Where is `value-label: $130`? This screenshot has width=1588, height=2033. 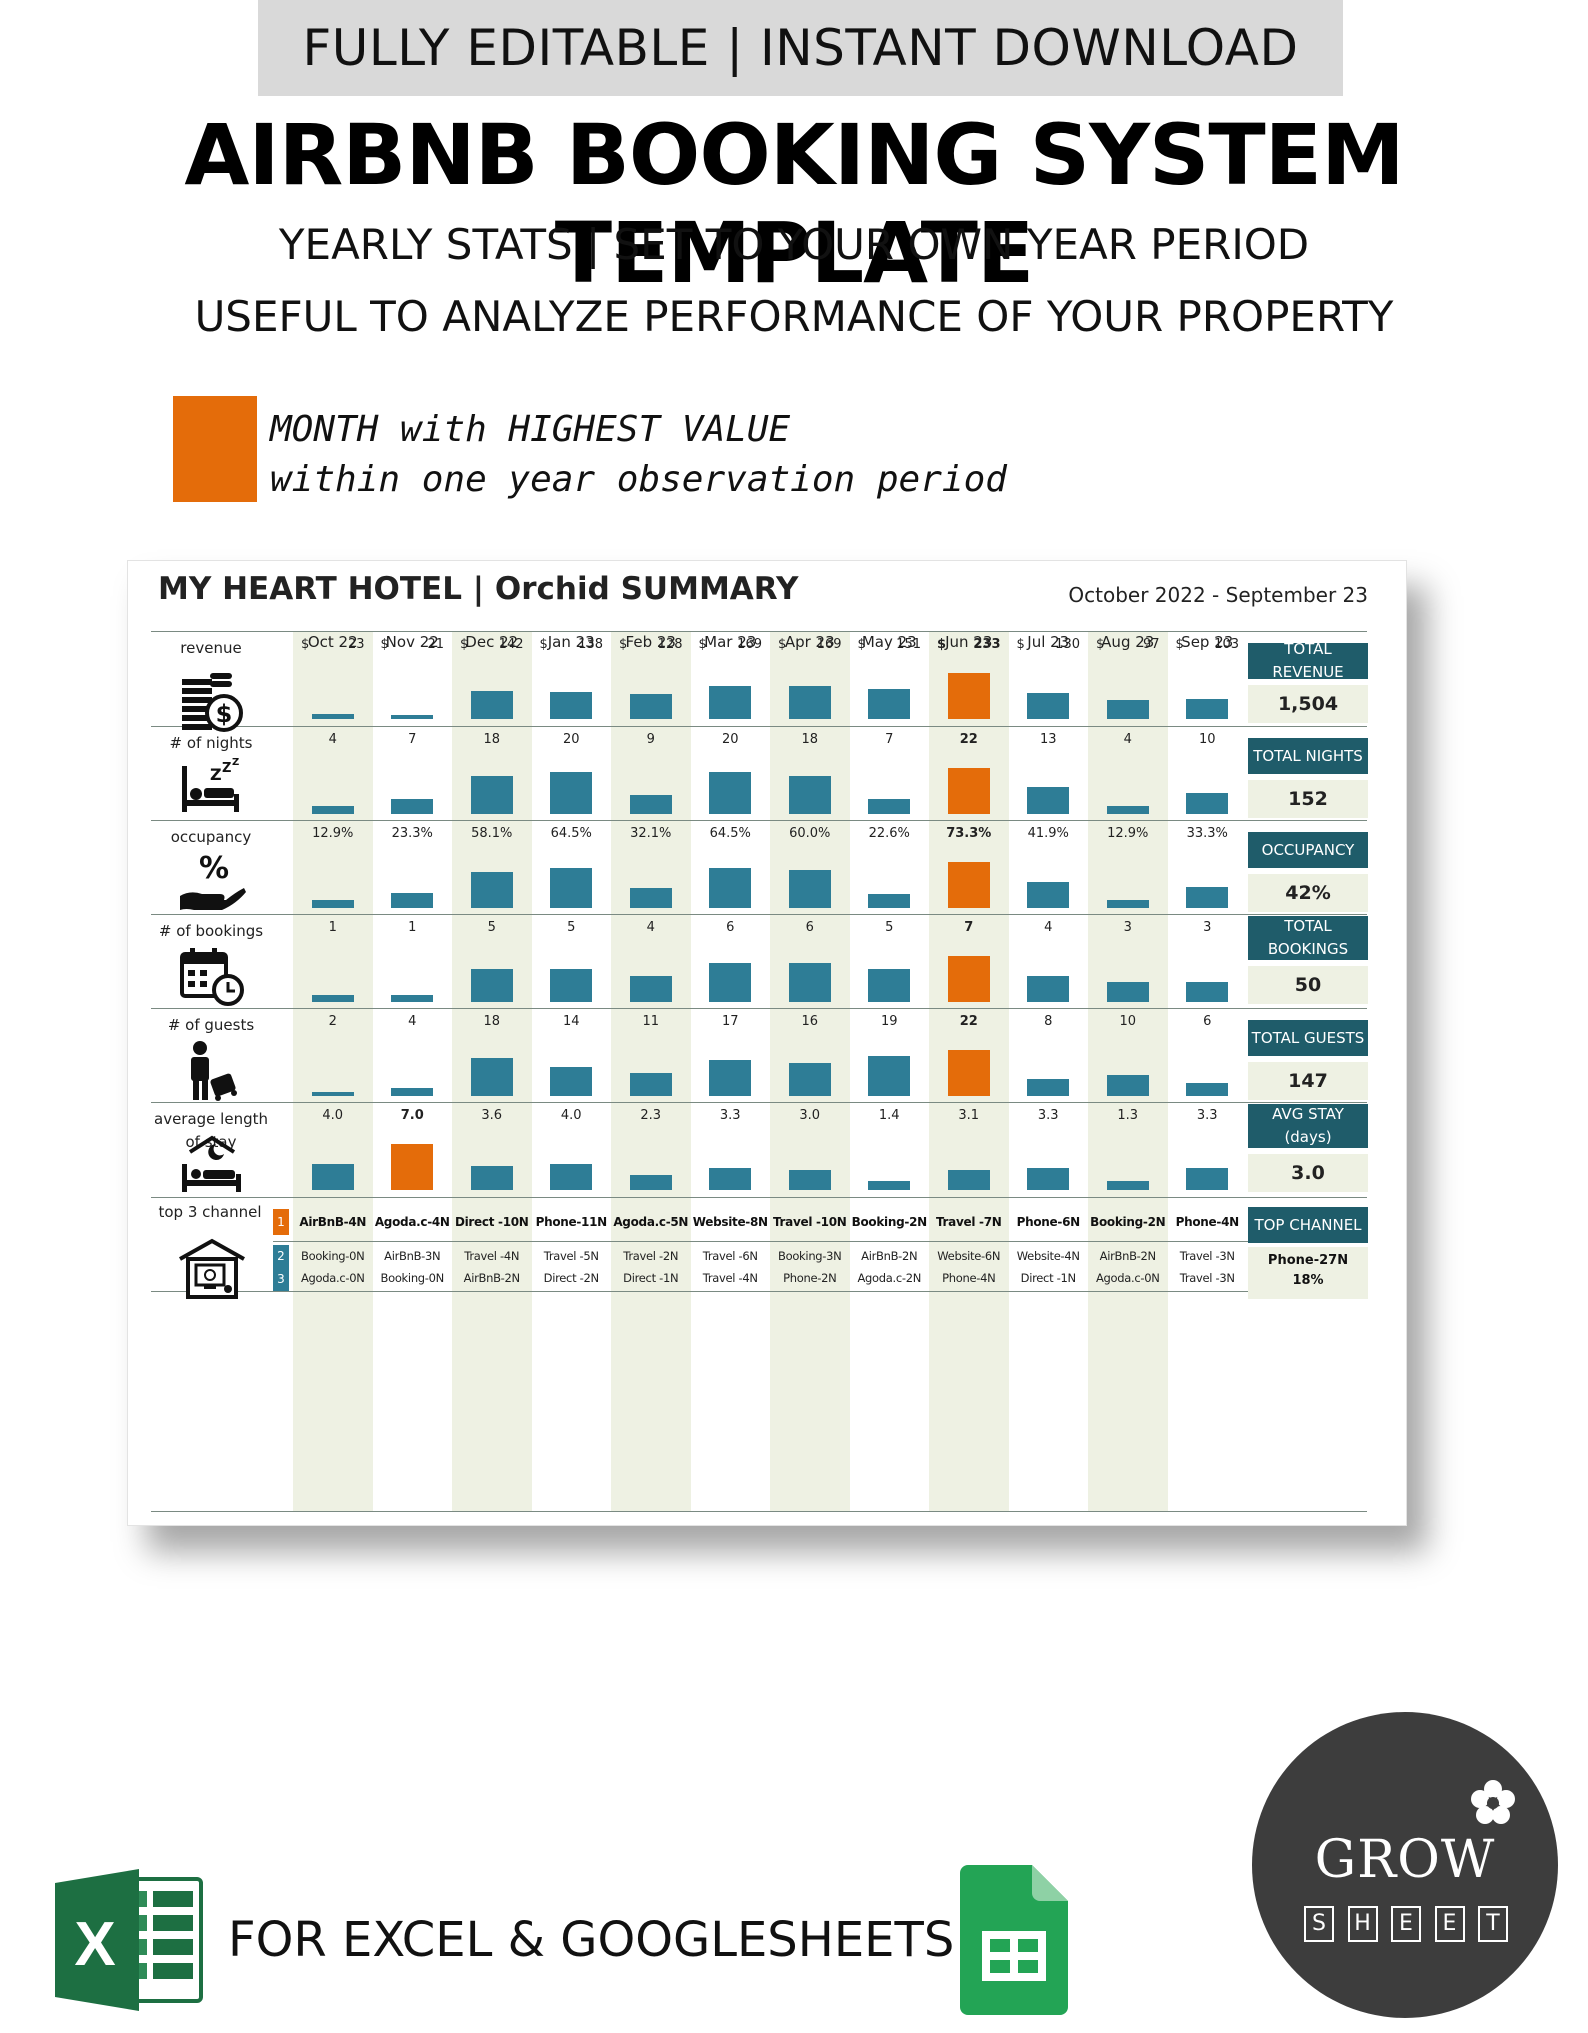
value-label: $130 is located at coordinates (1049, 646).